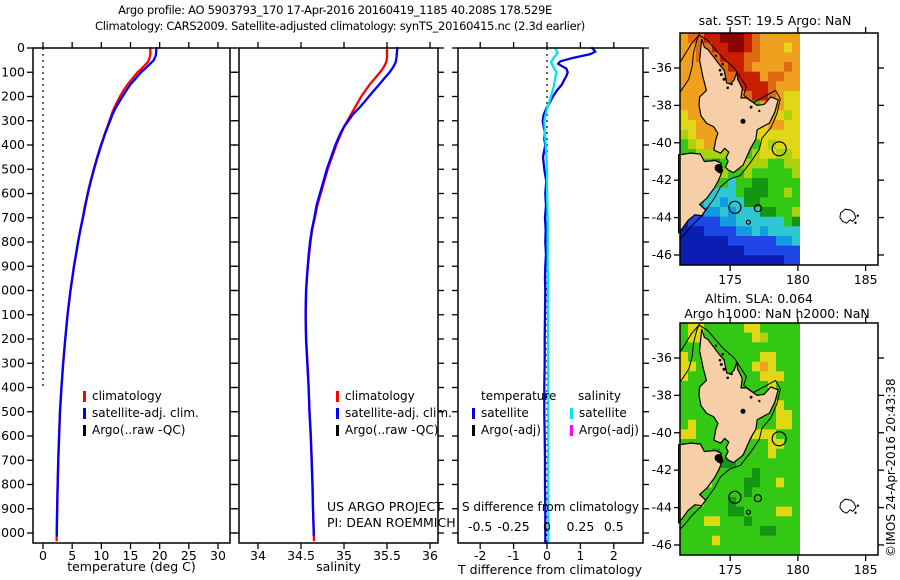  Describe the element at coordinates (571, 413) in the screenshot. I see `s-satellite-swatch` at that location.